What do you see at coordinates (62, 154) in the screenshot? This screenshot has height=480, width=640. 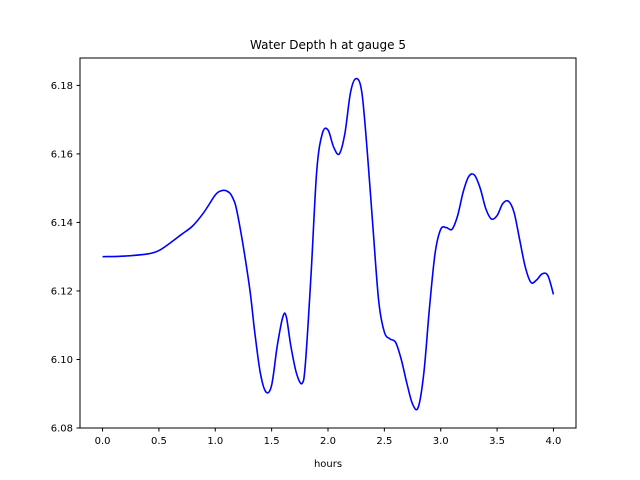 I see `y-tick-label: 6.16` at bounding box center [62, 154].